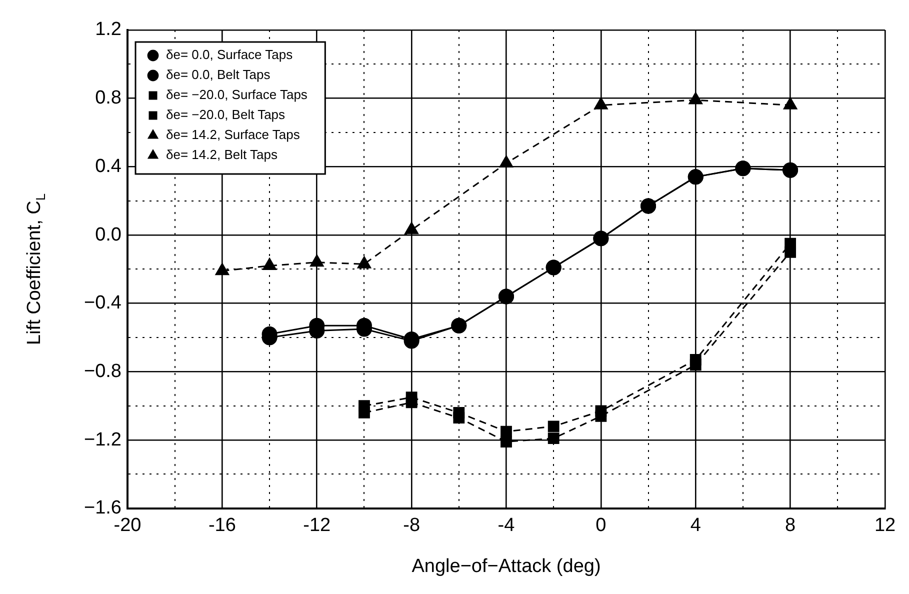 The image size is (909, 594). I want to click on y-tick-label: 0.0, so click(108, 235).